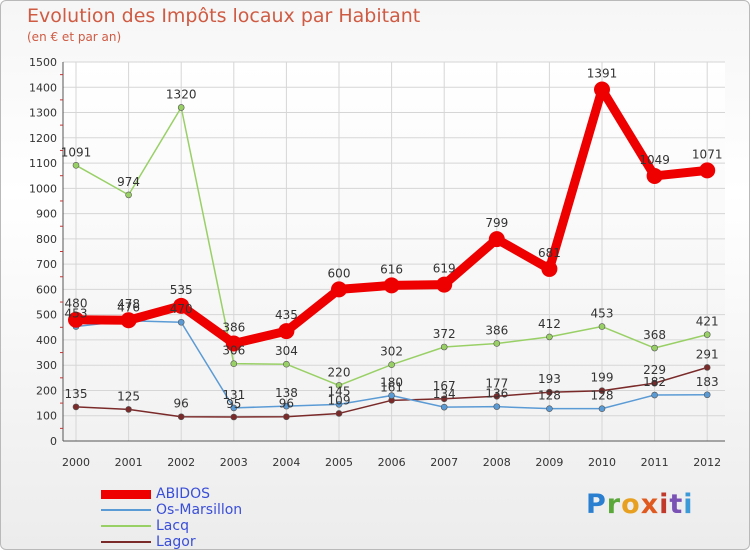 This screenshot has width=750, height=550. Describe the element at coordinates (176, 542) in the screenshot. I see `legend-label: Lagor` at that location.